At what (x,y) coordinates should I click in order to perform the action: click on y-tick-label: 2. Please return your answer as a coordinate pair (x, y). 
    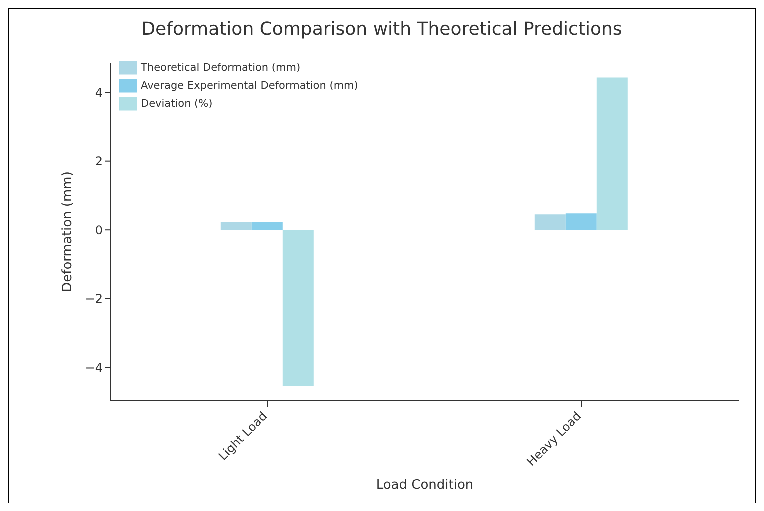
    Looking at the image, I should click on (99, 161).